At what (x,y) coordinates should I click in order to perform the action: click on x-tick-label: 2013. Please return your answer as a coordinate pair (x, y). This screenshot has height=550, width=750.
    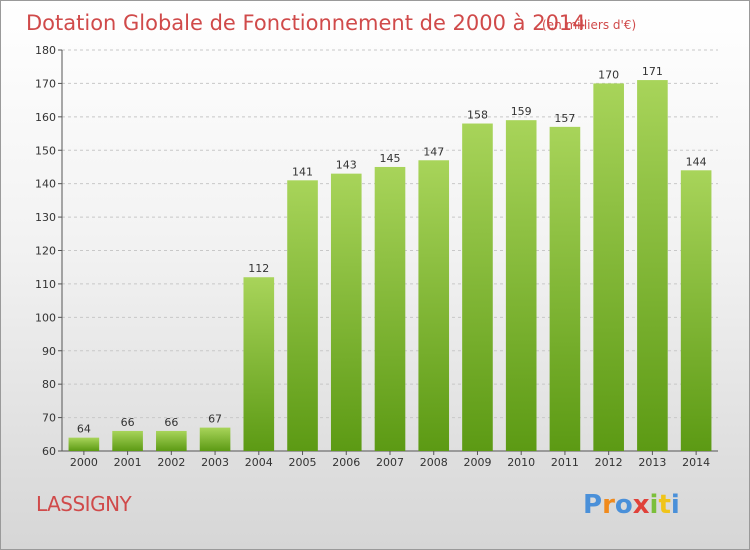
    Looking at the image, I should click on (652, 462).